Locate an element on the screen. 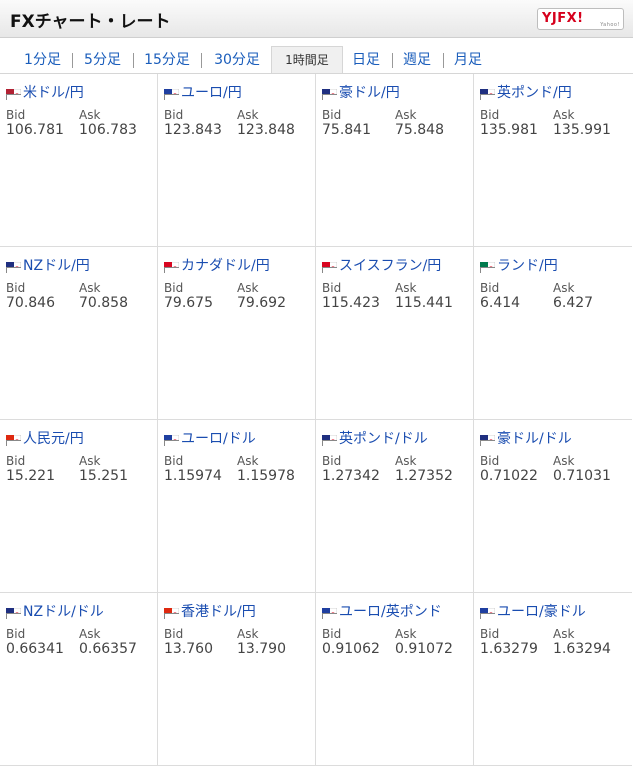 Image resolution: width=633 pixels, height=767 pixels. tab-weekly: 週足 is located at coordinates (417, 60).